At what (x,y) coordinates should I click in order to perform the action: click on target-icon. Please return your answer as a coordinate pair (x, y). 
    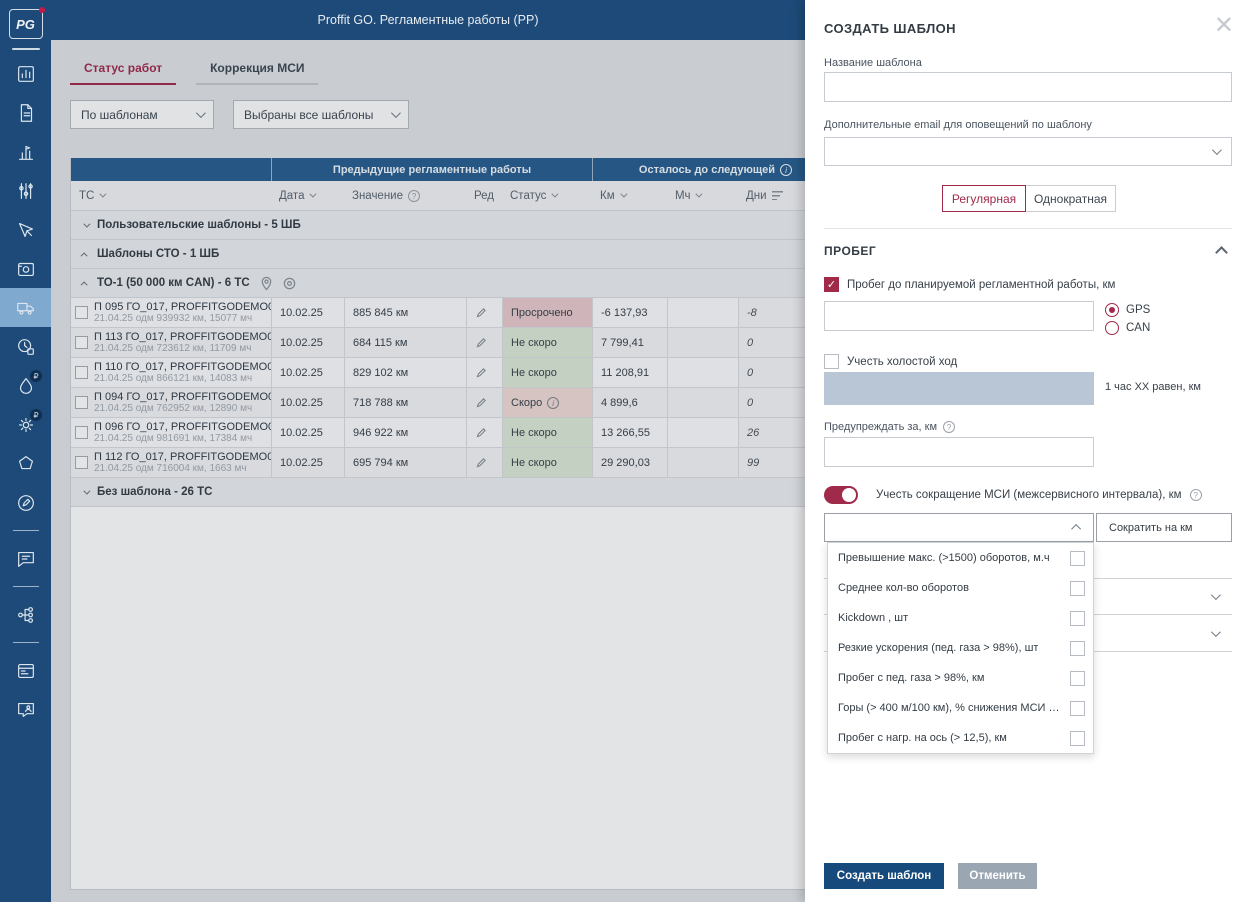
    Looking at the image, I should click on (289, 283).